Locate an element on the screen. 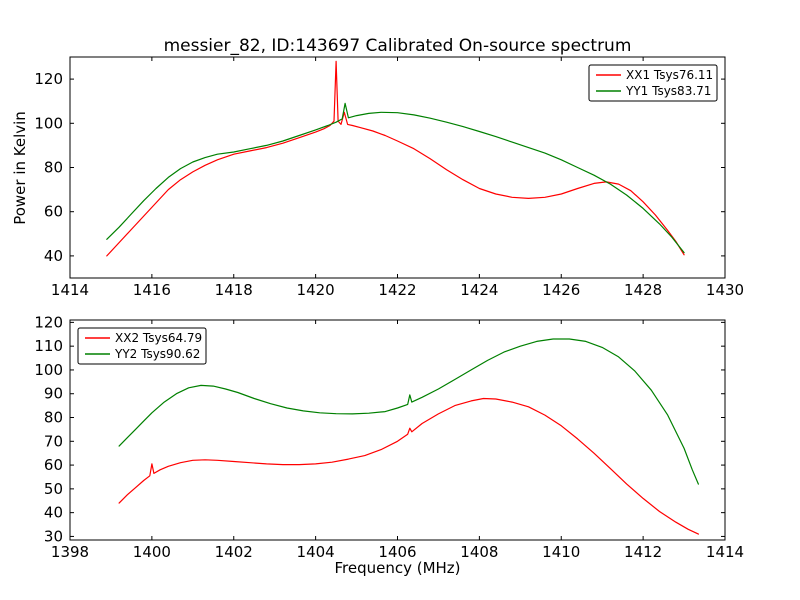 Image resolution: width=800 pixels, height=600 pixels. x-tick-label: 1428 is located at coordinates (643, 290).